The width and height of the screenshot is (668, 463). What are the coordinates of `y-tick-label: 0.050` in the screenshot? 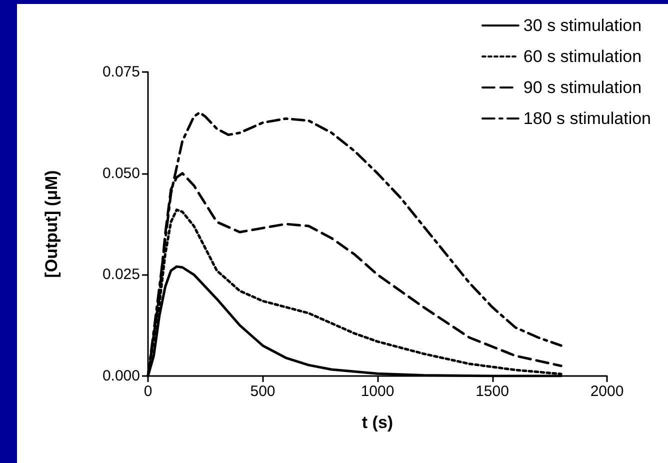 It's located at (121, 173).